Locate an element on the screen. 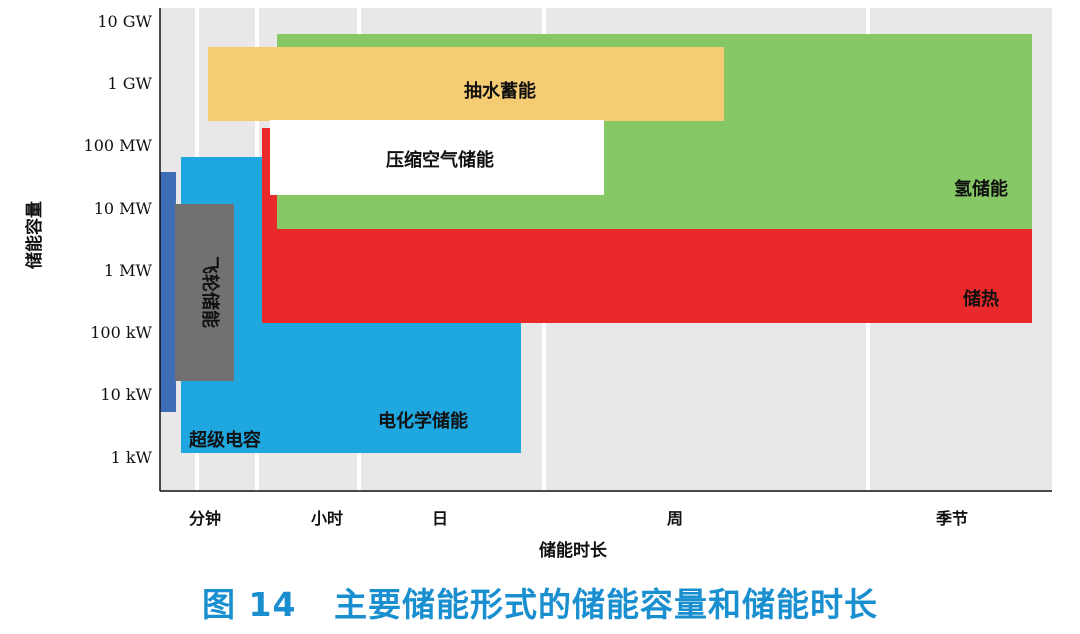 Image resolution: width=1080 pixels, height=634 pixels. y-axis-title: 储能容量 is located at coordinates (34, 235).